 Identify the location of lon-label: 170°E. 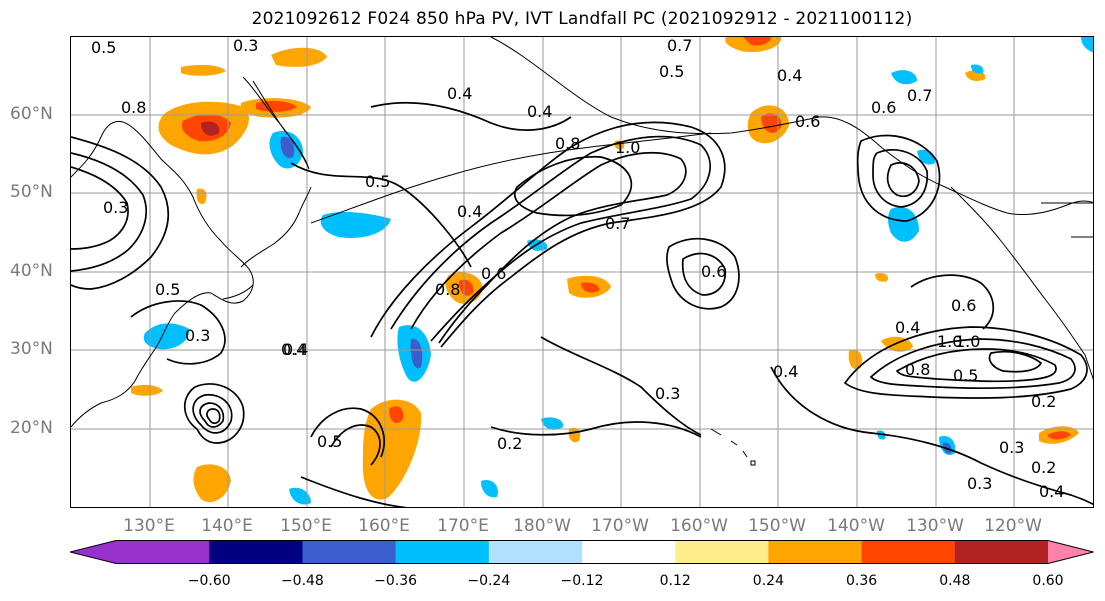
(463, 526).